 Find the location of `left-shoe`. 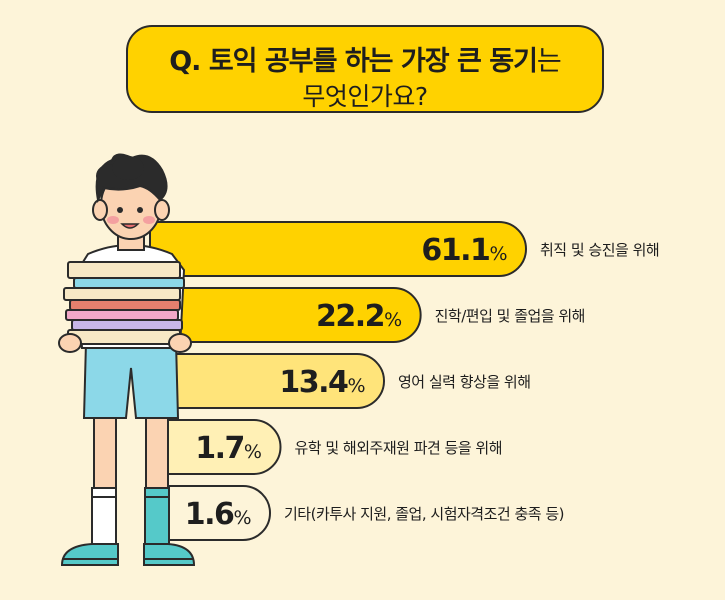

left-shoe is located at coordinates (89, 554).